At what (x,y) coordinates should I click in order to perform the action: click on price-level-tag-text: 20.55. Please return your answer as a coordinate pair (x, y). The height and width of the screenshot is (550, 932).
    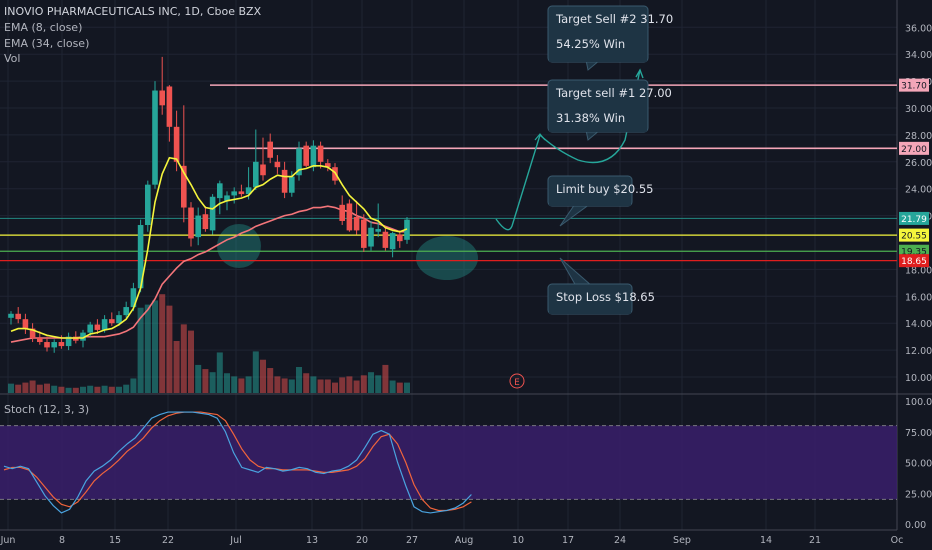
    Looking at the image, I should click on (914, 237).